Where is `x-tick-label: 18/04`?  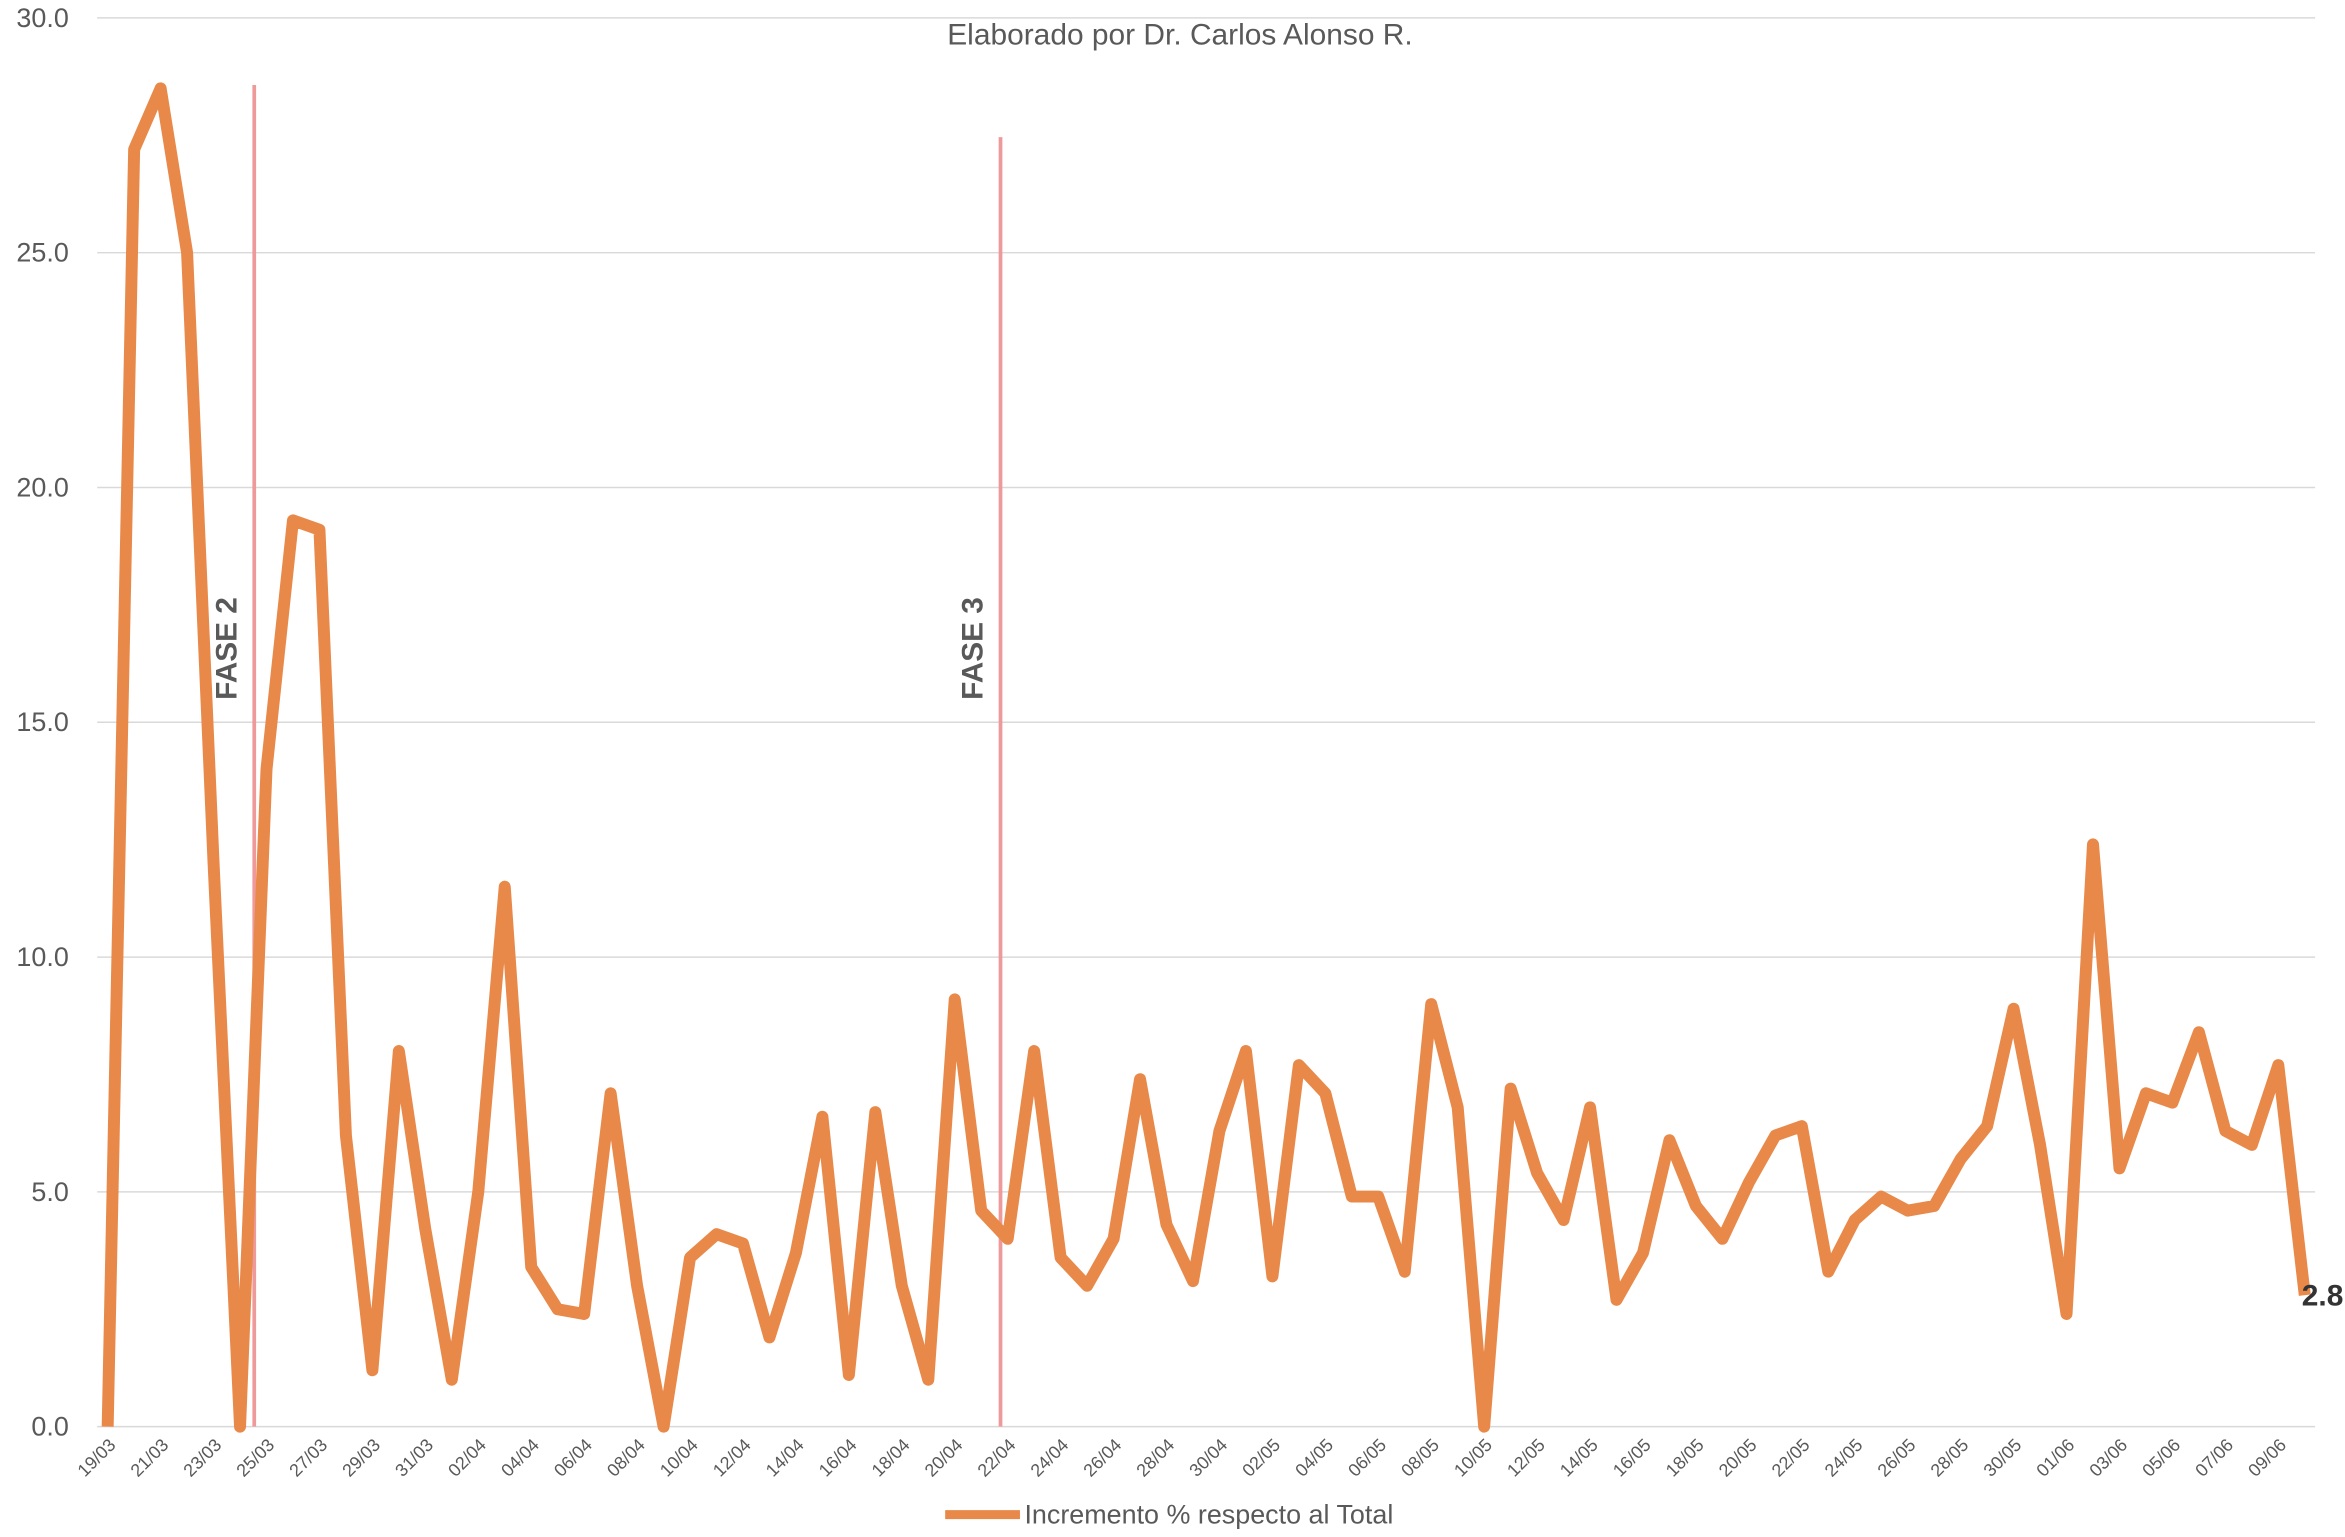
x-tick-label: 18/04 is located at coordinates (891, 1458).